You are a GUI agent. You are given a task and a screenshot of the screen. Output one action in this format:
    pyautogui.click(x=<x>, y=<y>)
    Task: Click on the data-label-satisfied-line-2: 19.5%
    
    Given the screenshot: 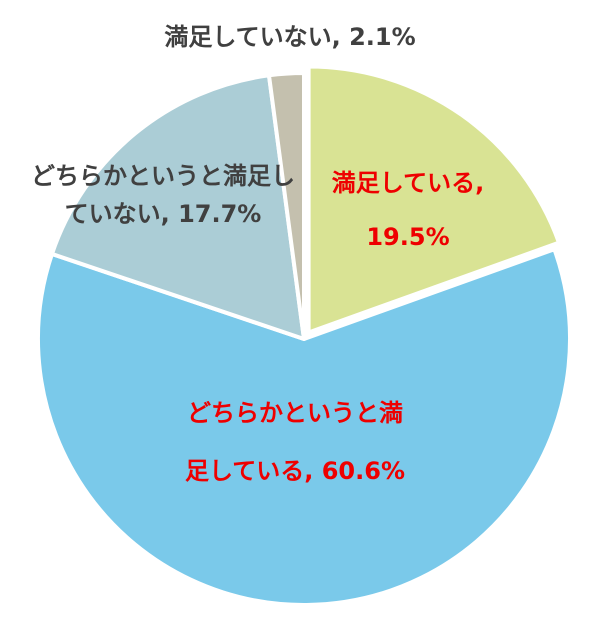 What is the action you would take?
    pyautogui.click(x=408, y=237)
    